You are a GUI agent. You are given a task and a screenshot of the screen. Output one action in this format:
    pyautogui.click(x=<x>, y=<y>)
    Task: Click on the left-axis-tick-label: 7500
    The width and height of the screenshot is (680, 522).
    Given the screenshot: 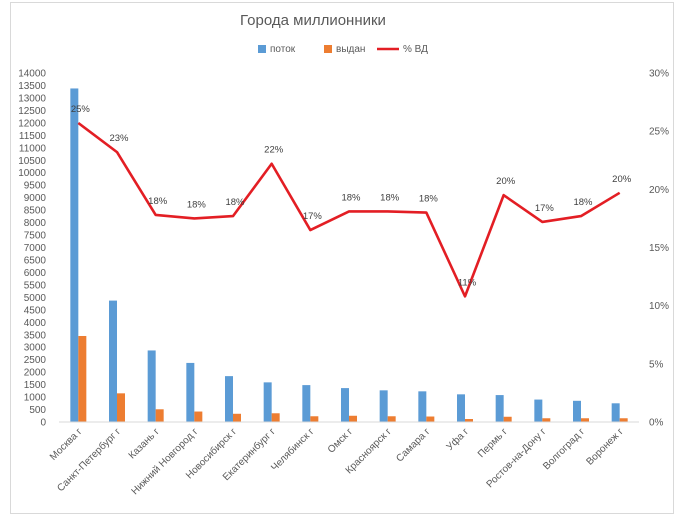 What is the action you would take?
    pyautogui.click(x=35, y=236)
    